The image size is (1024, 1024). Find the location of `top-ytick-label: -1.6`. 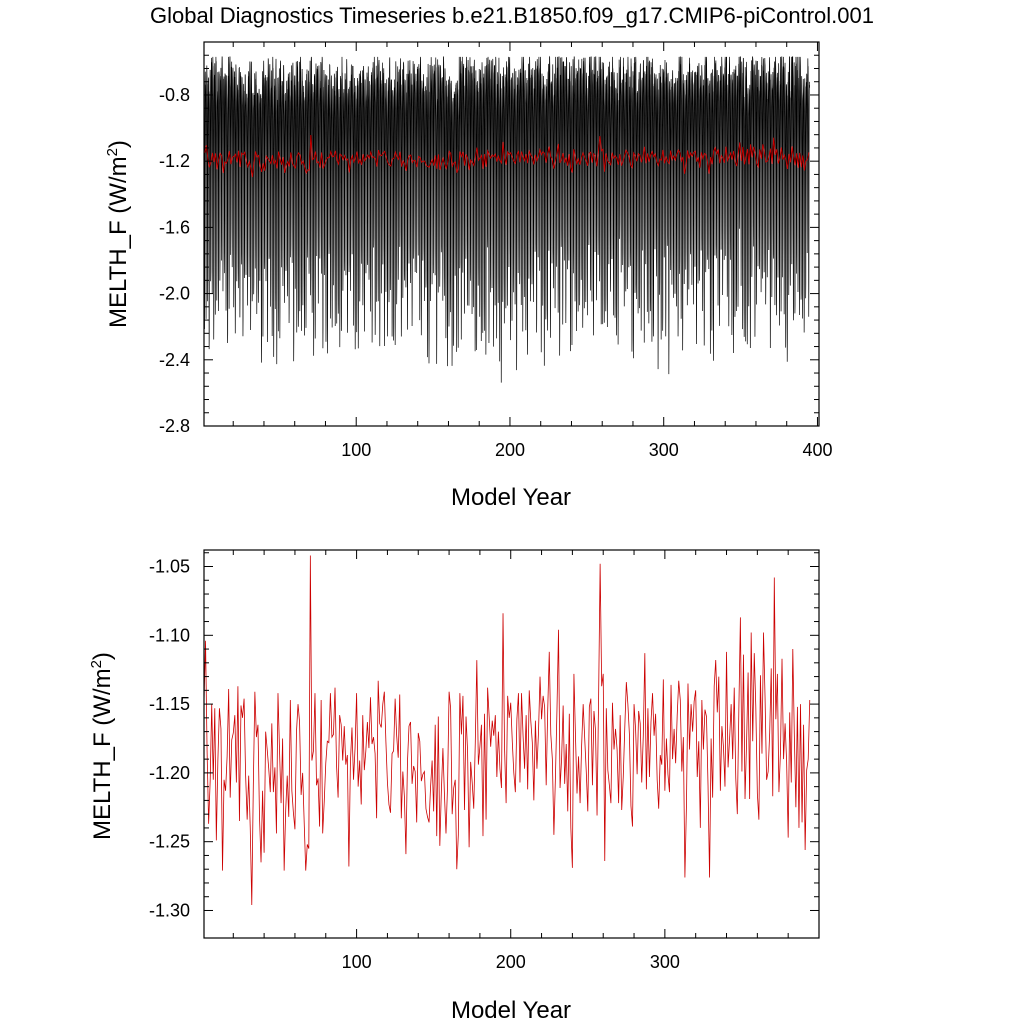

top-ytick-label: -1.6 is located at coordinates (174, 227).